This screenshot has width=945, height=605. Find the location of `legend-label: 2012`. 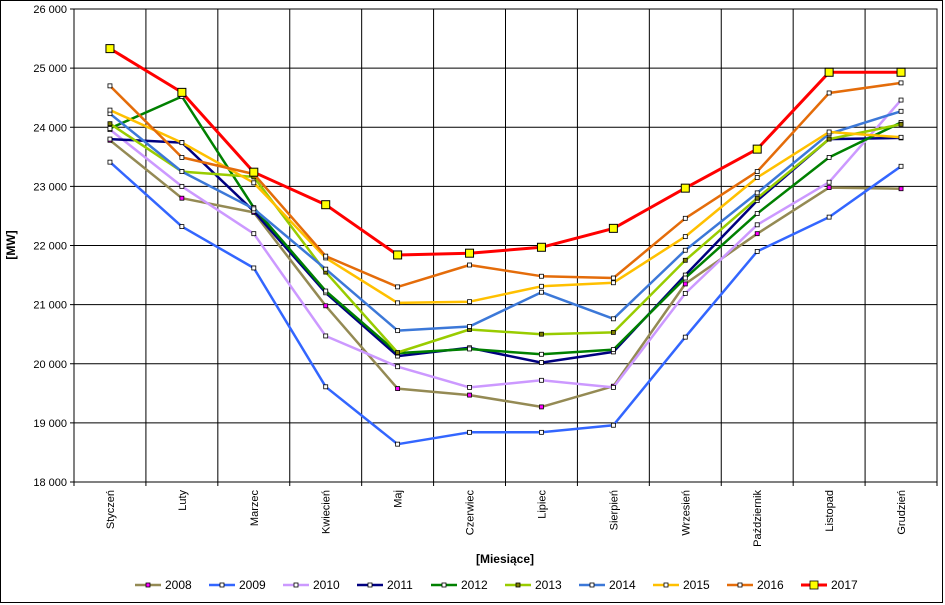

legend-label: 2012 is located at coordinates (474, 585).